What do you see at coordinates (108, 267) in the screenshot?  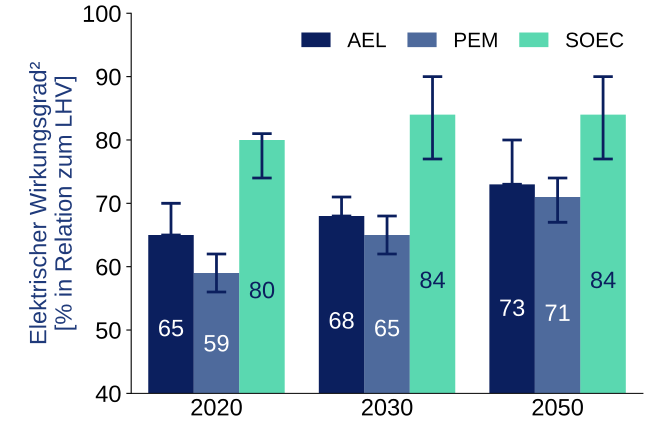 I see `y-tick-label: 60` at bounding box center [108, 267].